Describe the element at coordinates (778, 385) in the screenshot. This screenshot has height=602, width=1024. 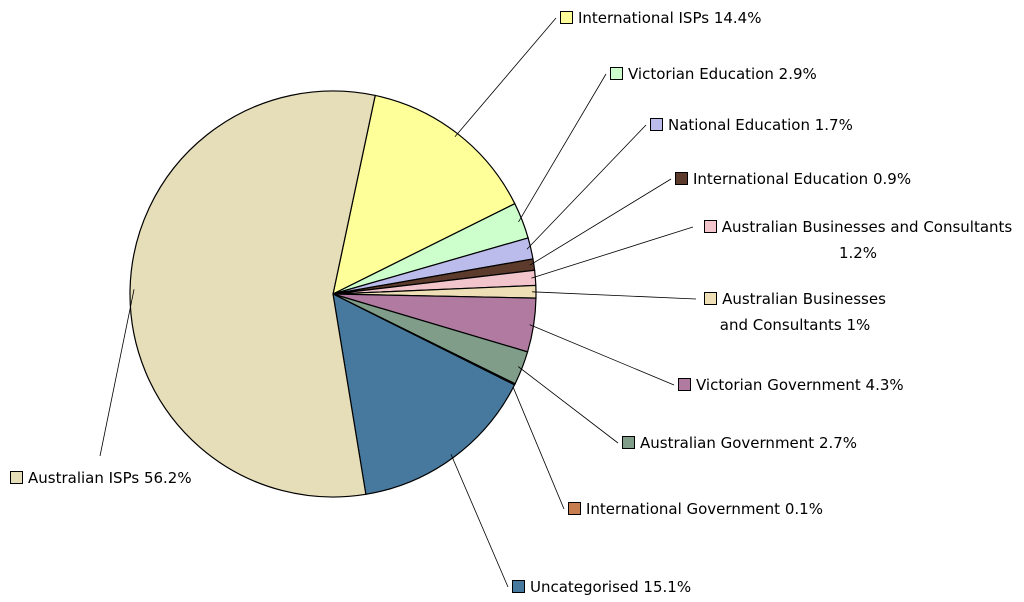
I see `label-name: Victorian Government` at that location.